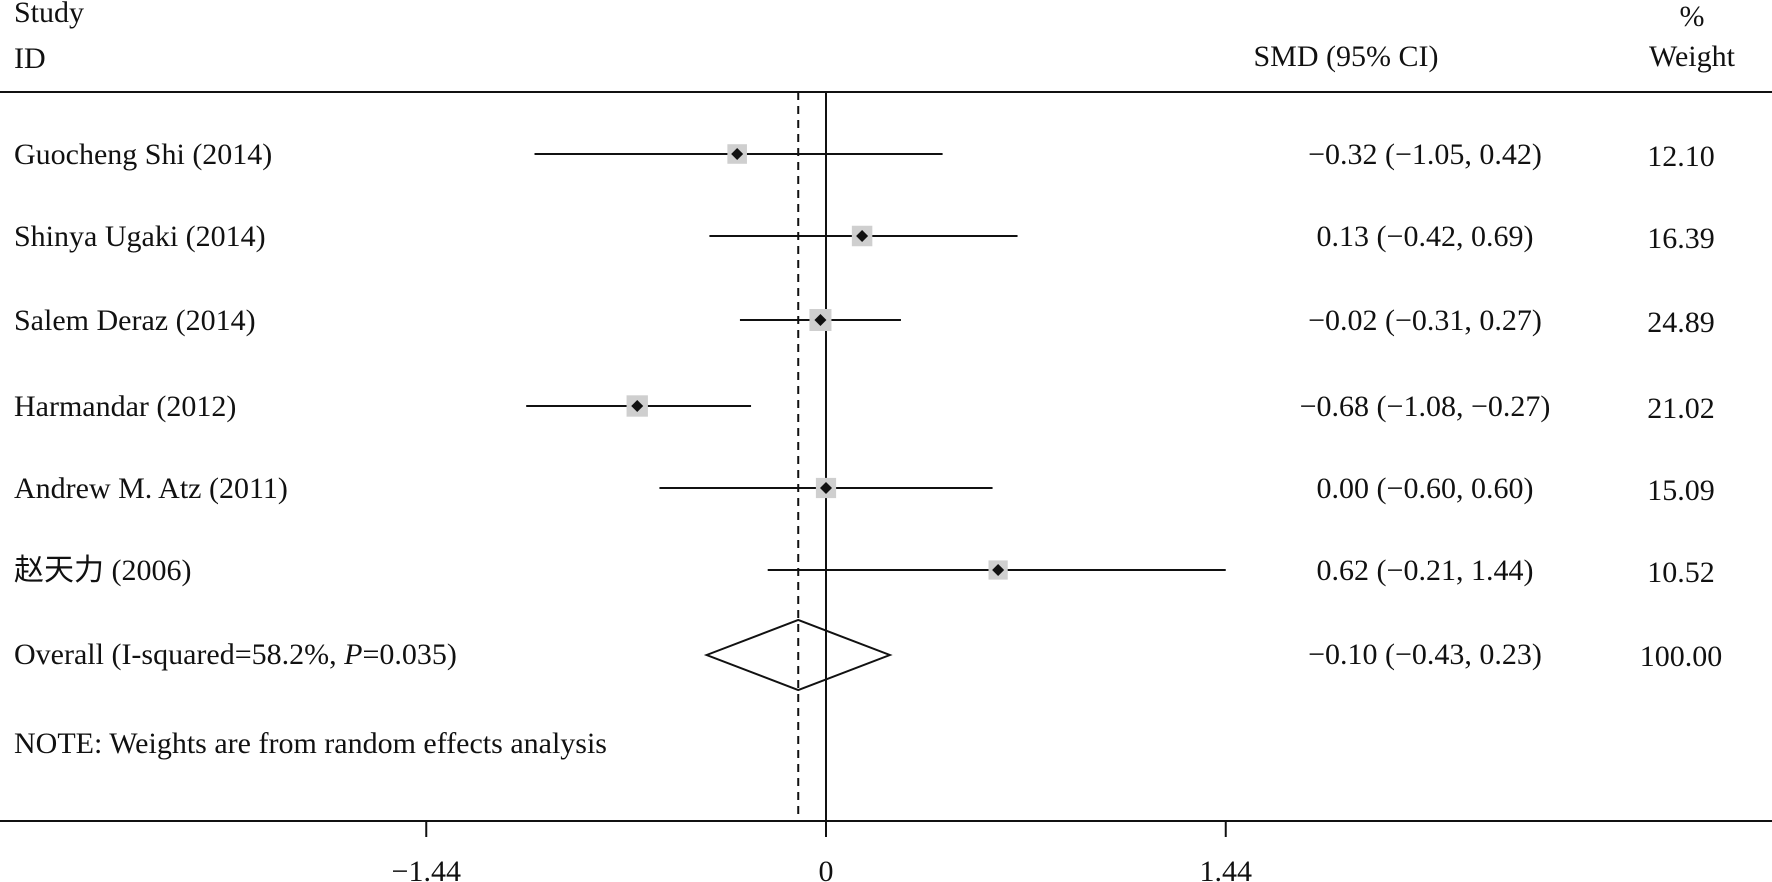 The image size is (1772, 882). What do you see at coordinates (1425, 406) in the screenshot?
I see `study-ci-text: −0.68 (−1.08, −0.27)` at bounding box center [1425, 406].